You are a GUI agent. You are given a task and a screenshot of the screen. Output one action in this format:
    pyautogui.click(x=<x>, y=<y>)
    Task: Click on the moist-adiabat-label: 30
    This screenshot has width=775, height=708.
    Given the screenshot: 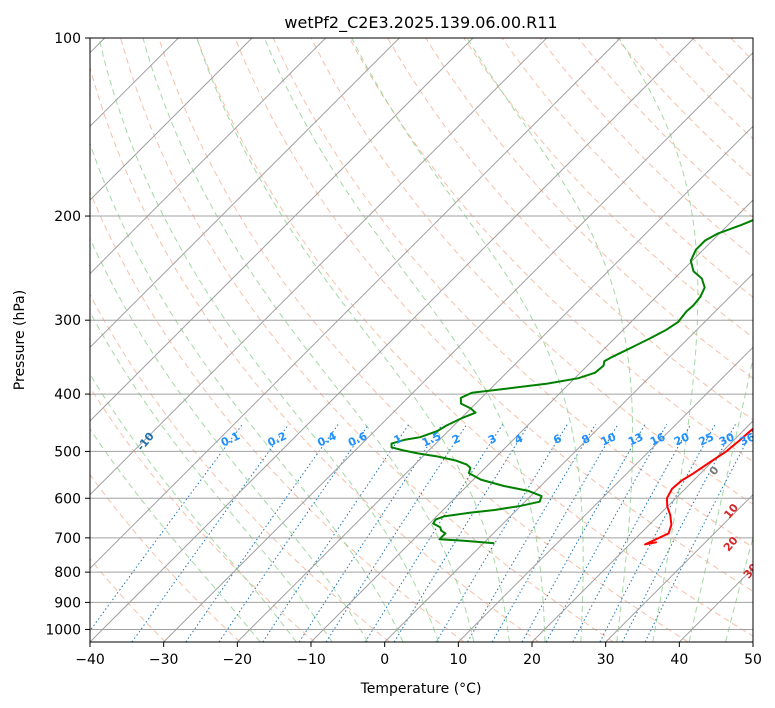 What is the action you would take?
    pyautogui.click(x=751, y=571)
    